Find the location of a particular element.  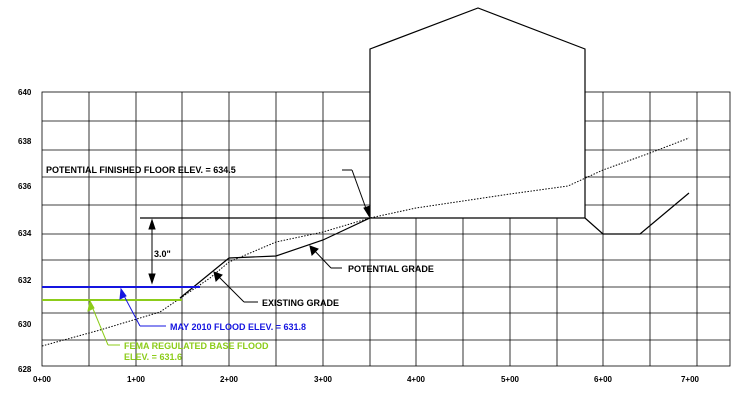

y-tick-label: 636 is located at coordinates (25, 186).